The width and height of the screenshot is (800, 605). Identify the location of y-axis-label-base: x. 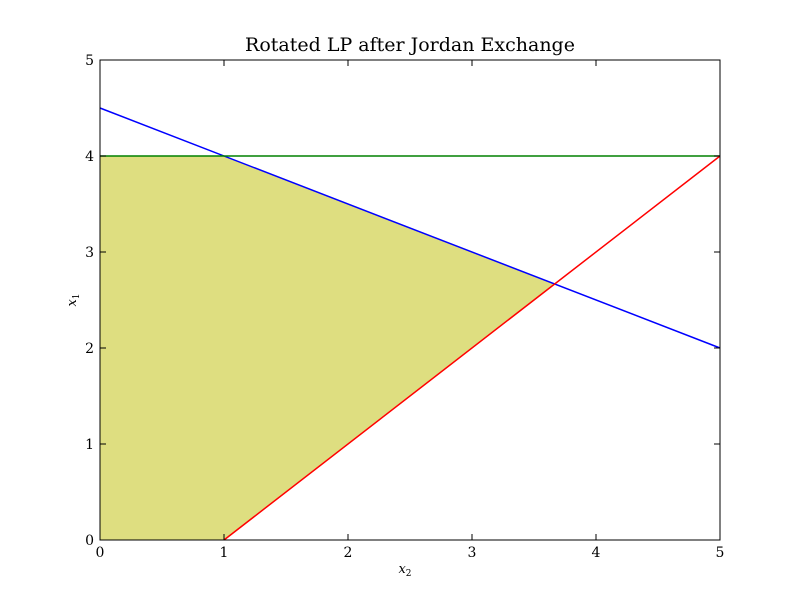
(72, 303).